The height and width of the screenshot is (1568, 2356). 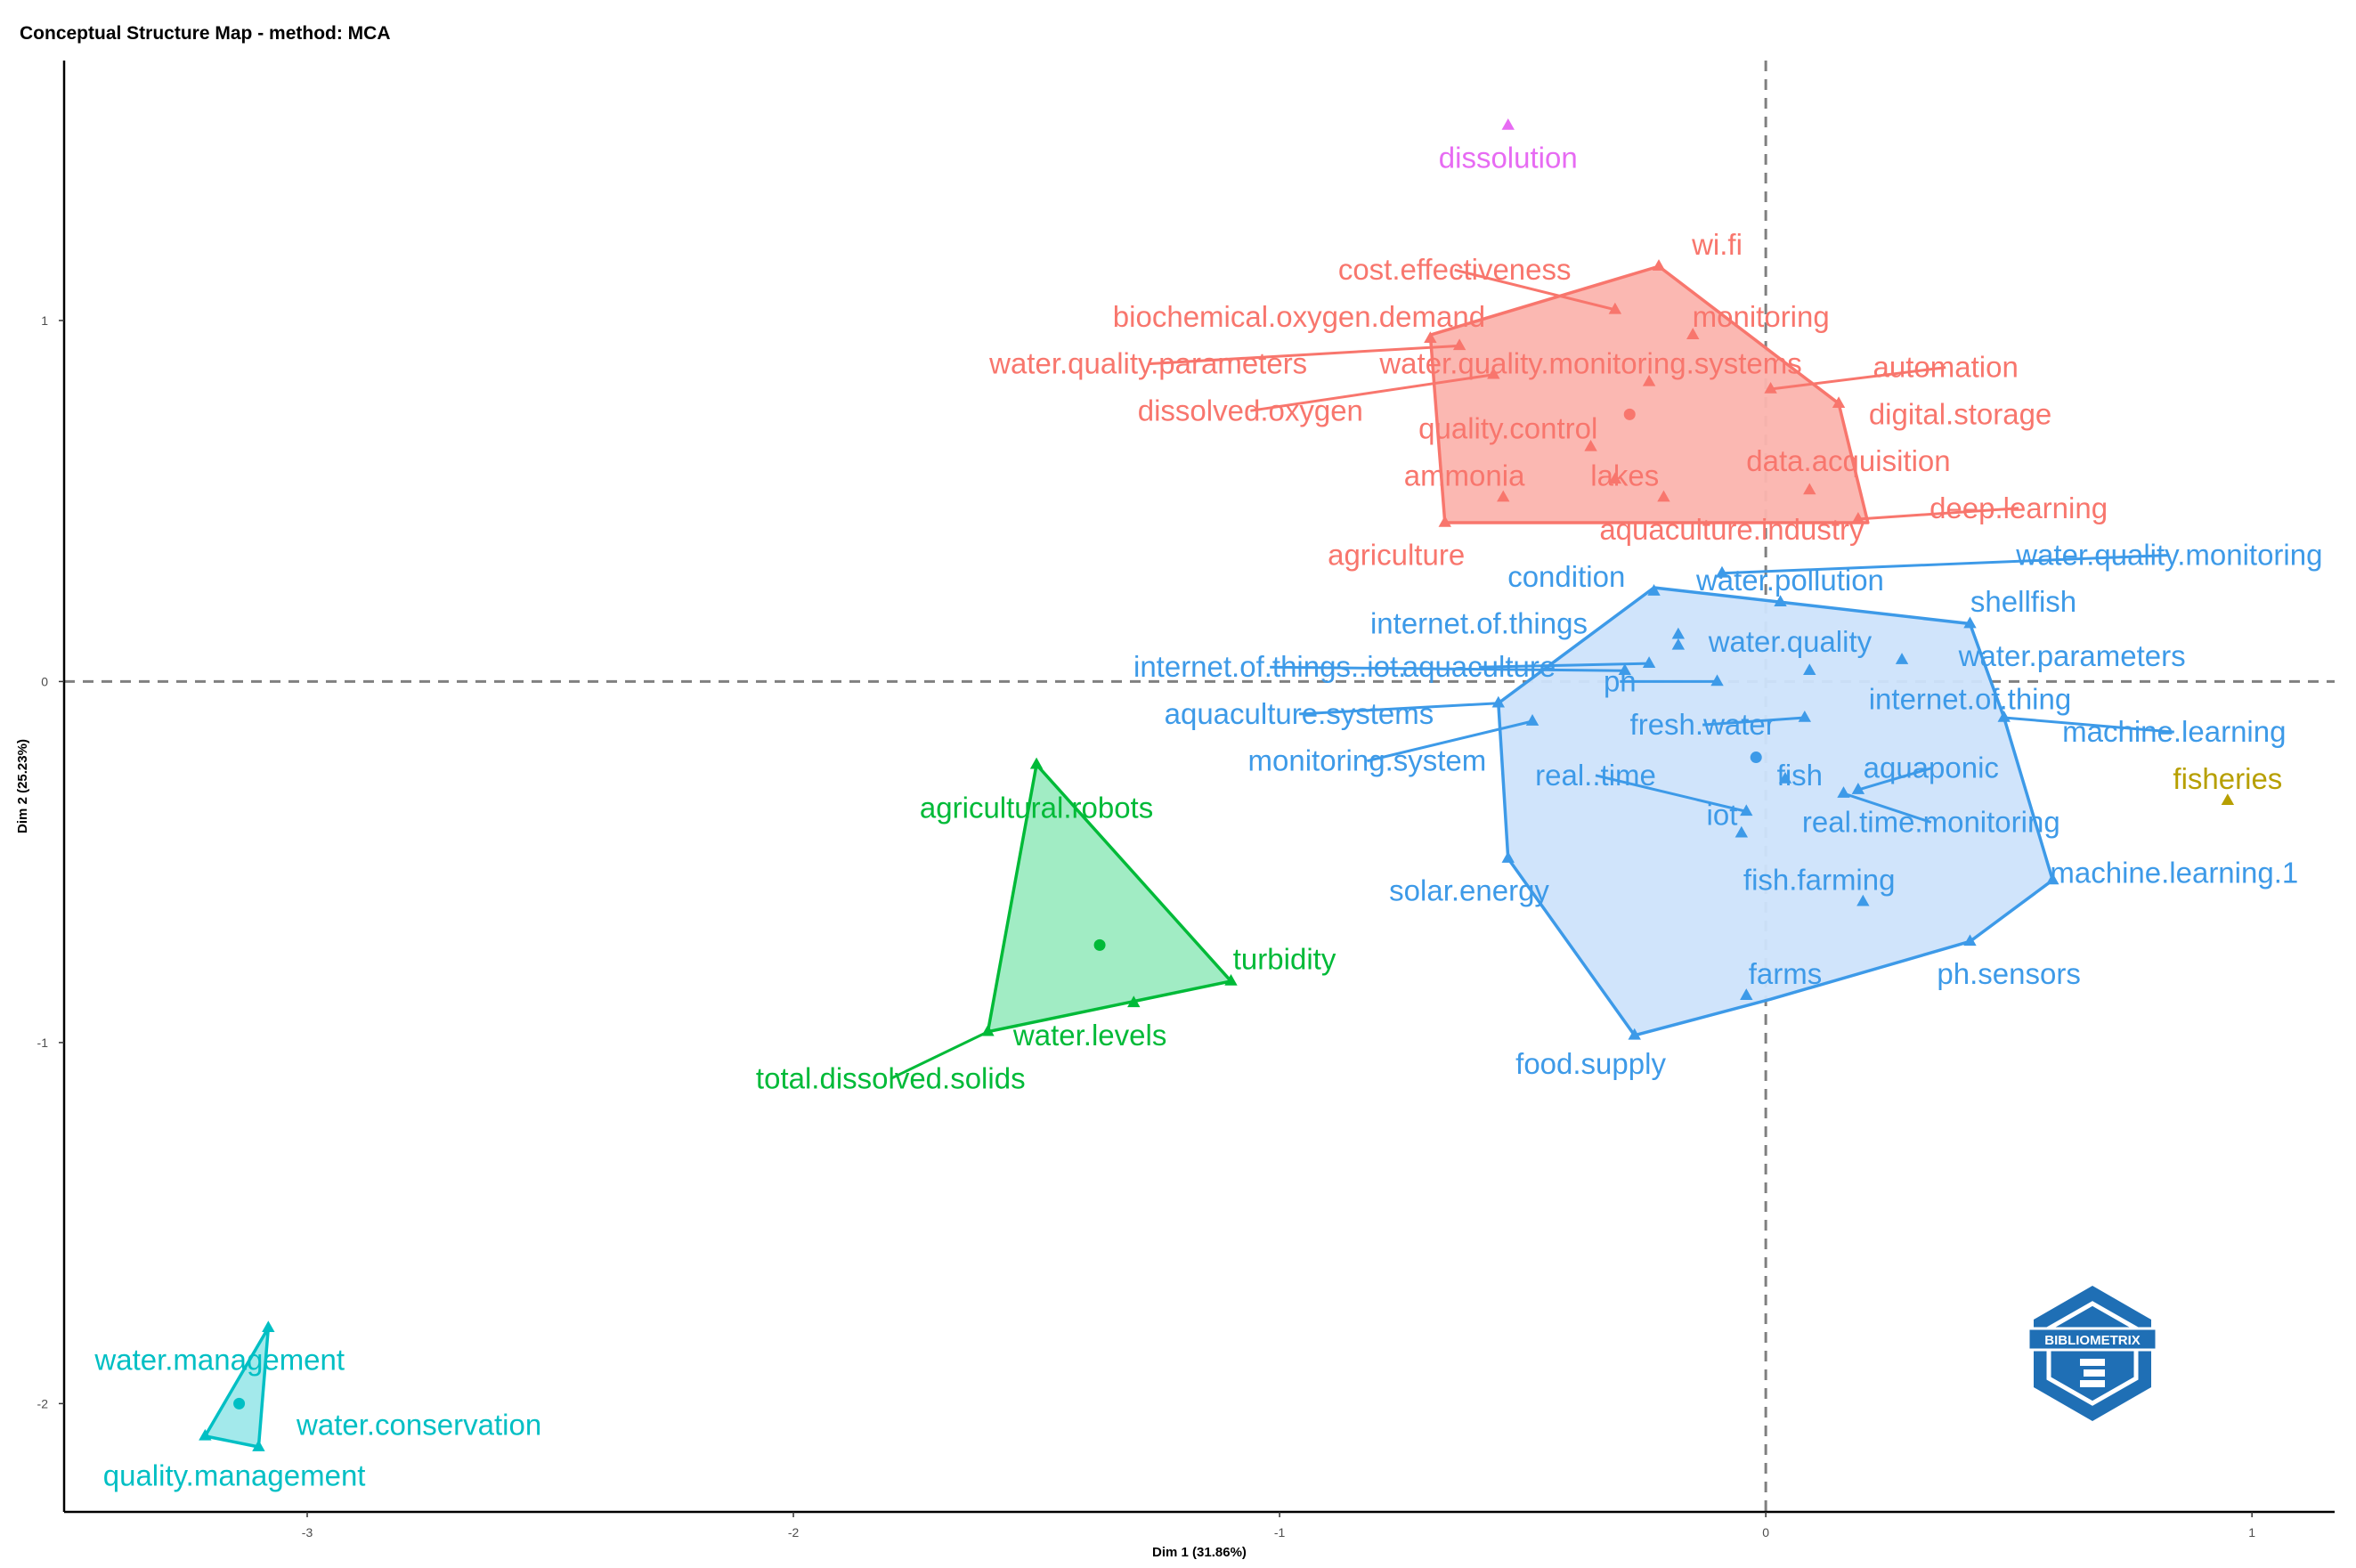 I want to click on point-label-shellfish: shellfish, so click(x=2023, y=601).